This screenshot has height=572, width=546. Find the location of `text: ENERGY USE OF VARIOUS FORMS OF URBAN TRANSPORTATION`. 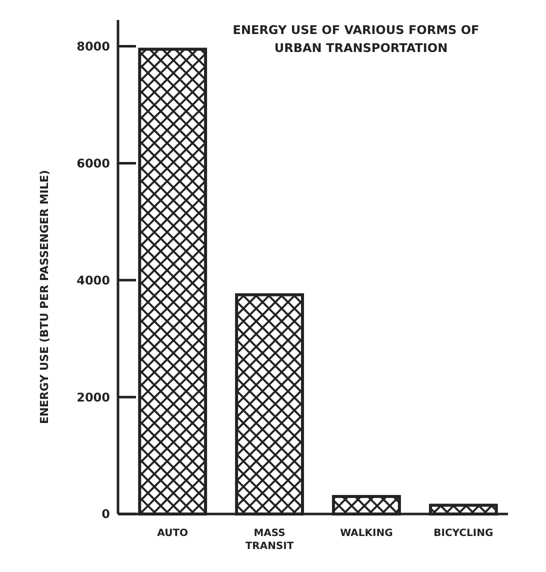

text: ENERGY USE OF VARIOUS FORMS OF URBAN TRANSPORTATION is located at coordinates (356, 39).